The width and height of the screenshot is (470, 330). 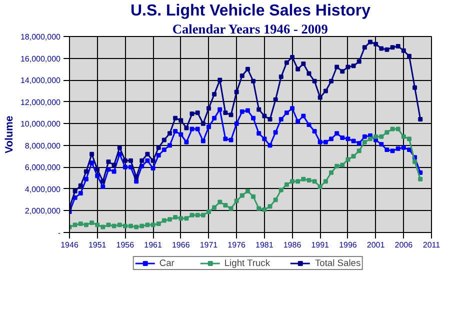 I want to click on x-tick-label: 1946, so click(x=69, y=245).